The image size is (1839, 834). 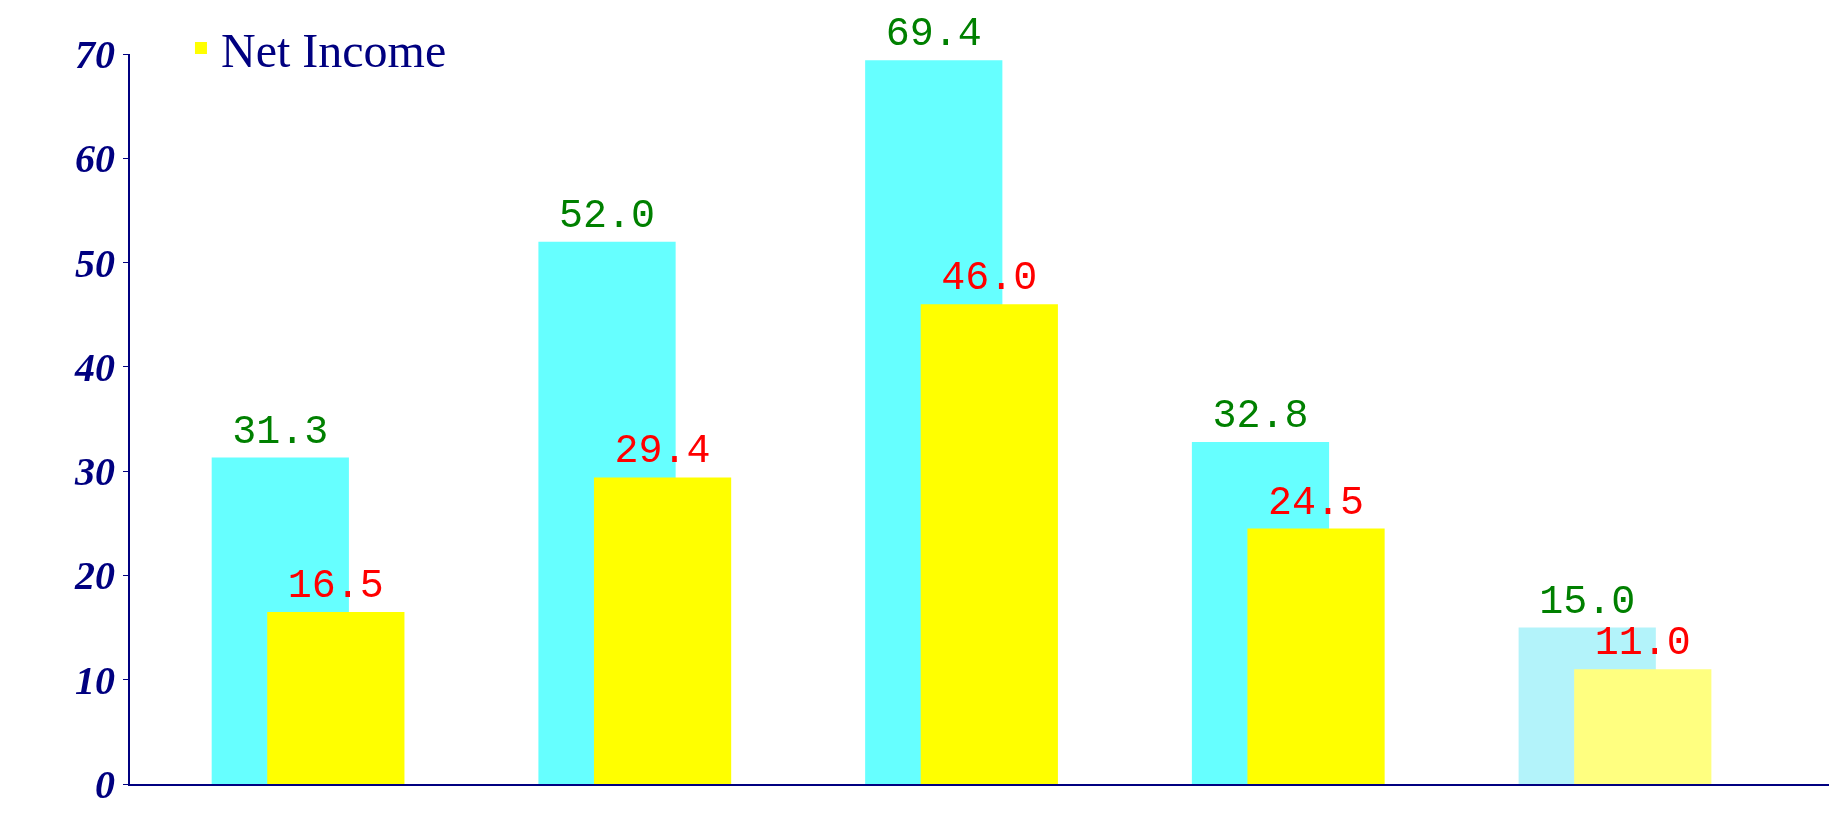 I want to click on y-tick-label: 30, so click(x=94, y=472).